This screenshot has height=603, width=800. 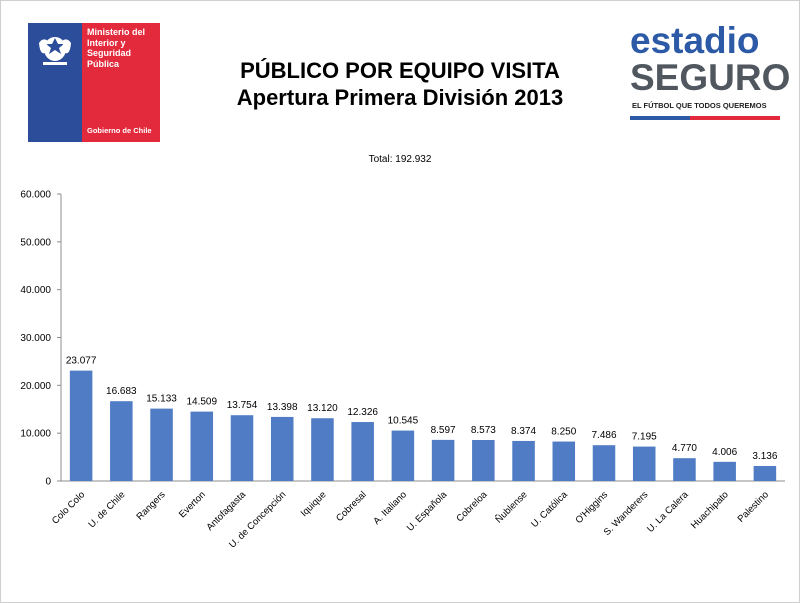 What do you see at coordinates (35, 434) in the screenshot?
I see `y-tick-label: 10.000` at bounding box center [35, 434].